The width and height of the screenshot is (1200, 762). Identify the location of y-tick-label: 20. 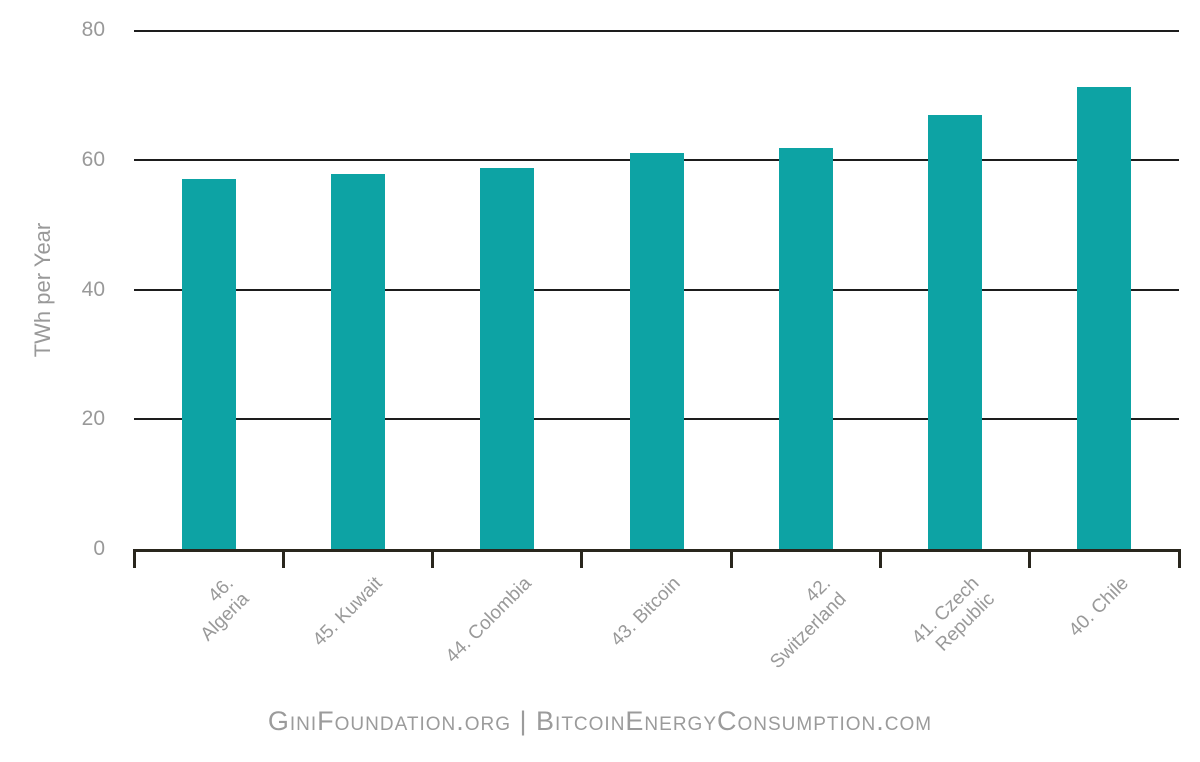
(93, 418).